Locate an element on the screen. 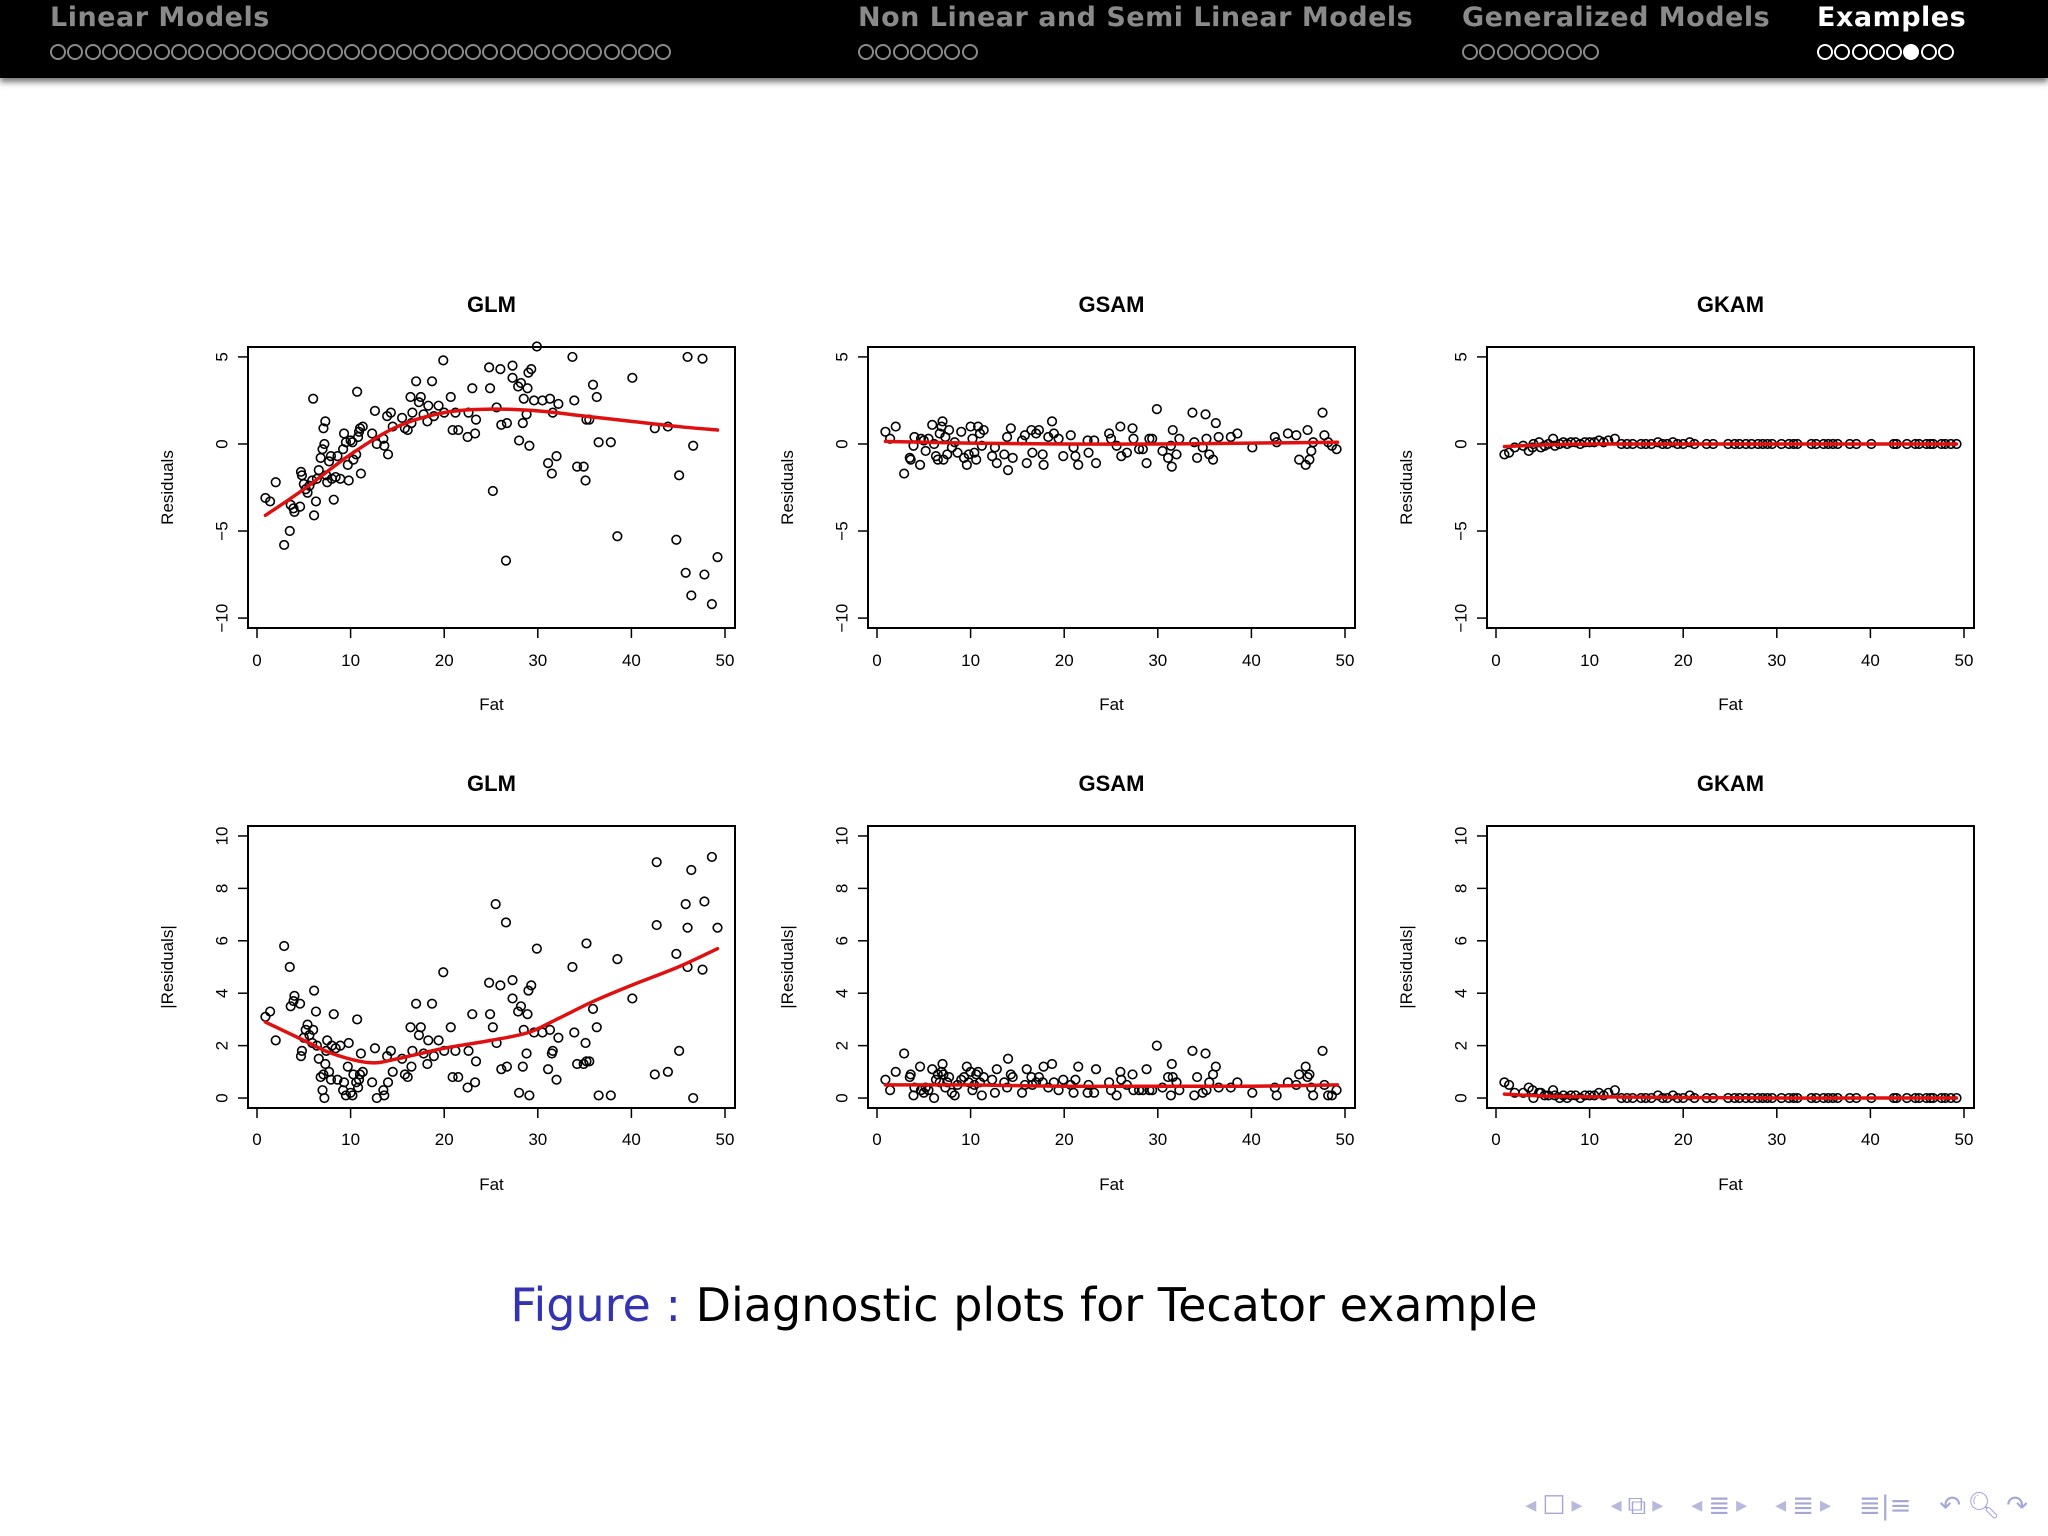 The width and height of the screenshot is (2048, 1536). y-axis-label: Residuals is located at coordinates (1406, 487).